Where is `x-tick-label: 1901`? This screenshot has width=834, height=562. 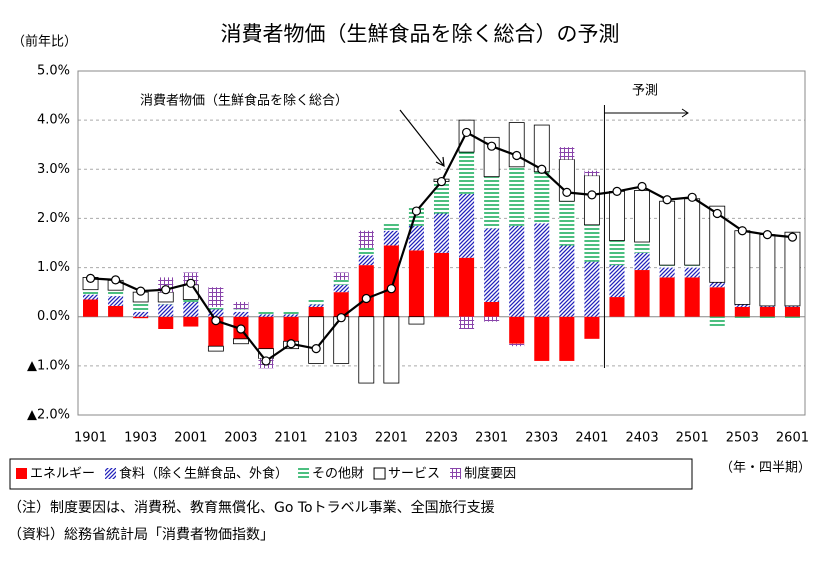
x-tick-label: 1901 is located at coordinates (90, 438).